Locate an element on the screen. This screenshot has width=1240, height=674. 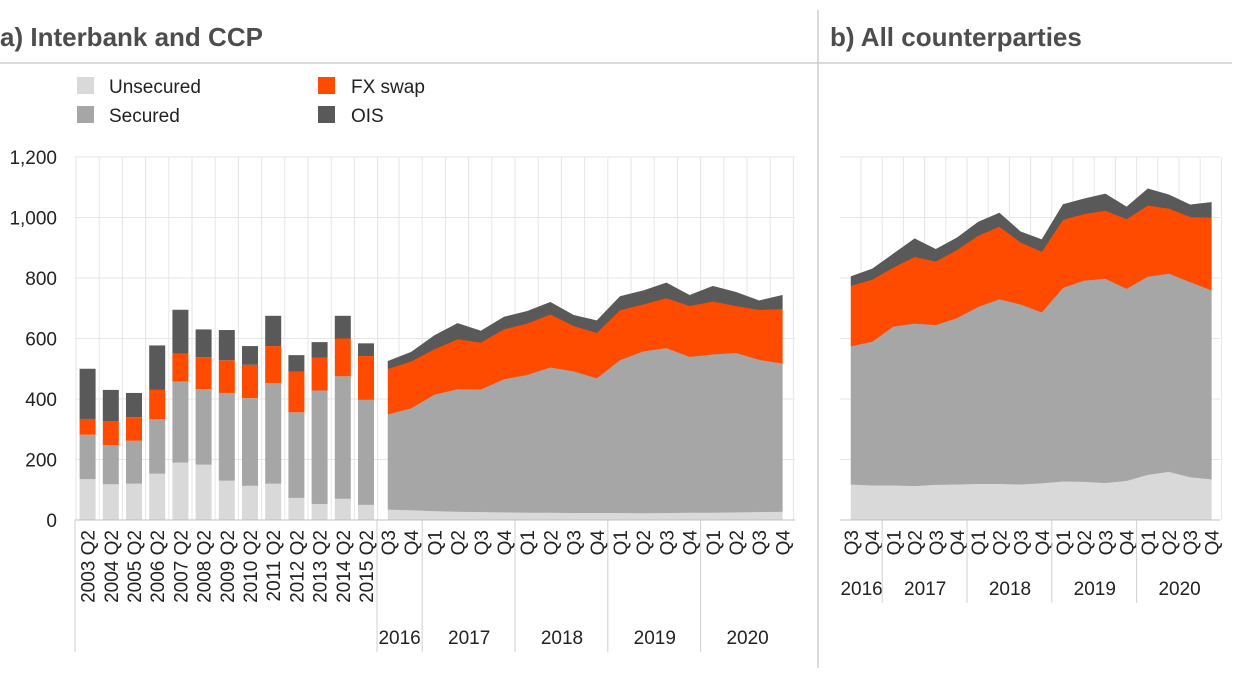
panel-b-title: b) All counterparties is located at coordinates (956, 37).